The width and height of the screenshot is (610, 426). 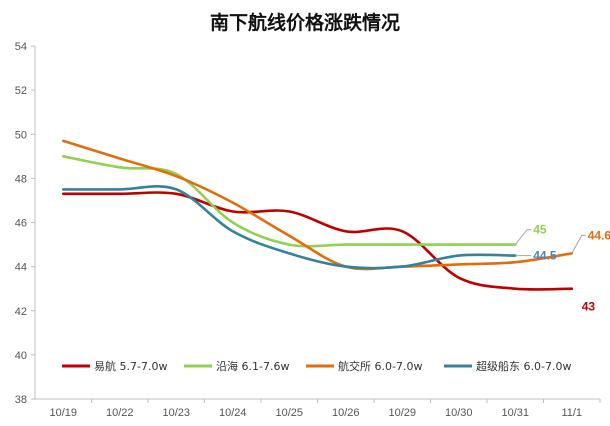 I want to click on x-tick-label: 10/26, so click(x=346, y=413).